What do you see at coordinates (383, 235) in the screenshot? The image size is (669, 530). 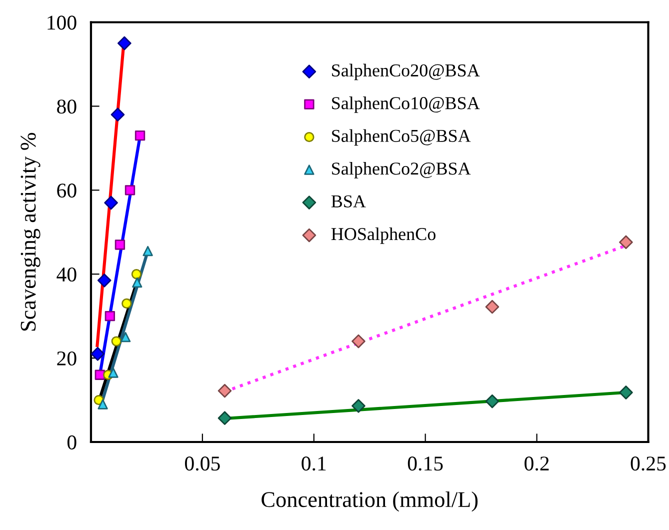 I see `legend-label: HOSalphenCo` at bounding box center [383, 235].